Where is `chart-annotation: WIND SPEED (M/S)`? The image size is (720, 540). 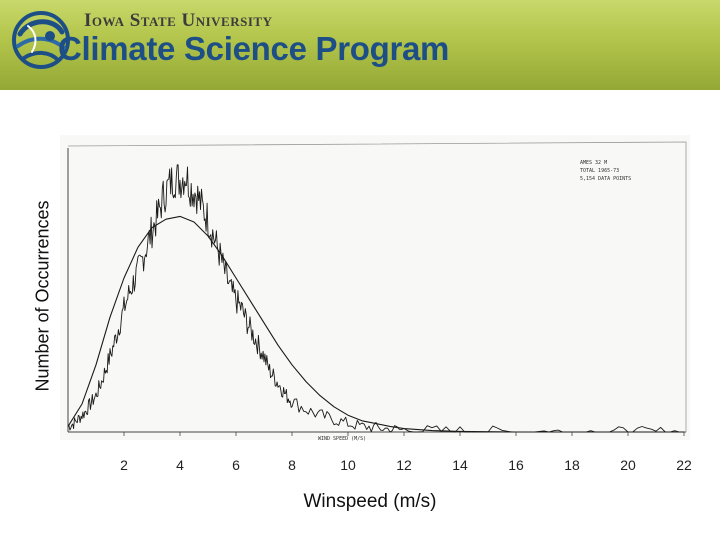
chart-annotation: WIND SPEED (M/S) is located at coordinates (342, 439).